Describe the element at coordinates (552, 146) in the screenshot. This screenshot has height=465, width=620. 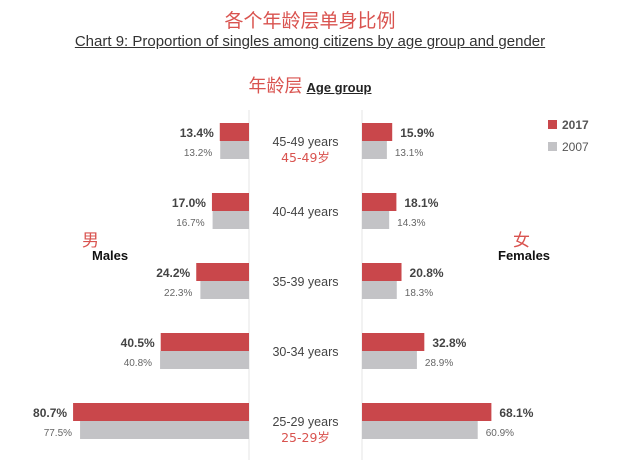
I see `legend-swatch-2007` at that location.